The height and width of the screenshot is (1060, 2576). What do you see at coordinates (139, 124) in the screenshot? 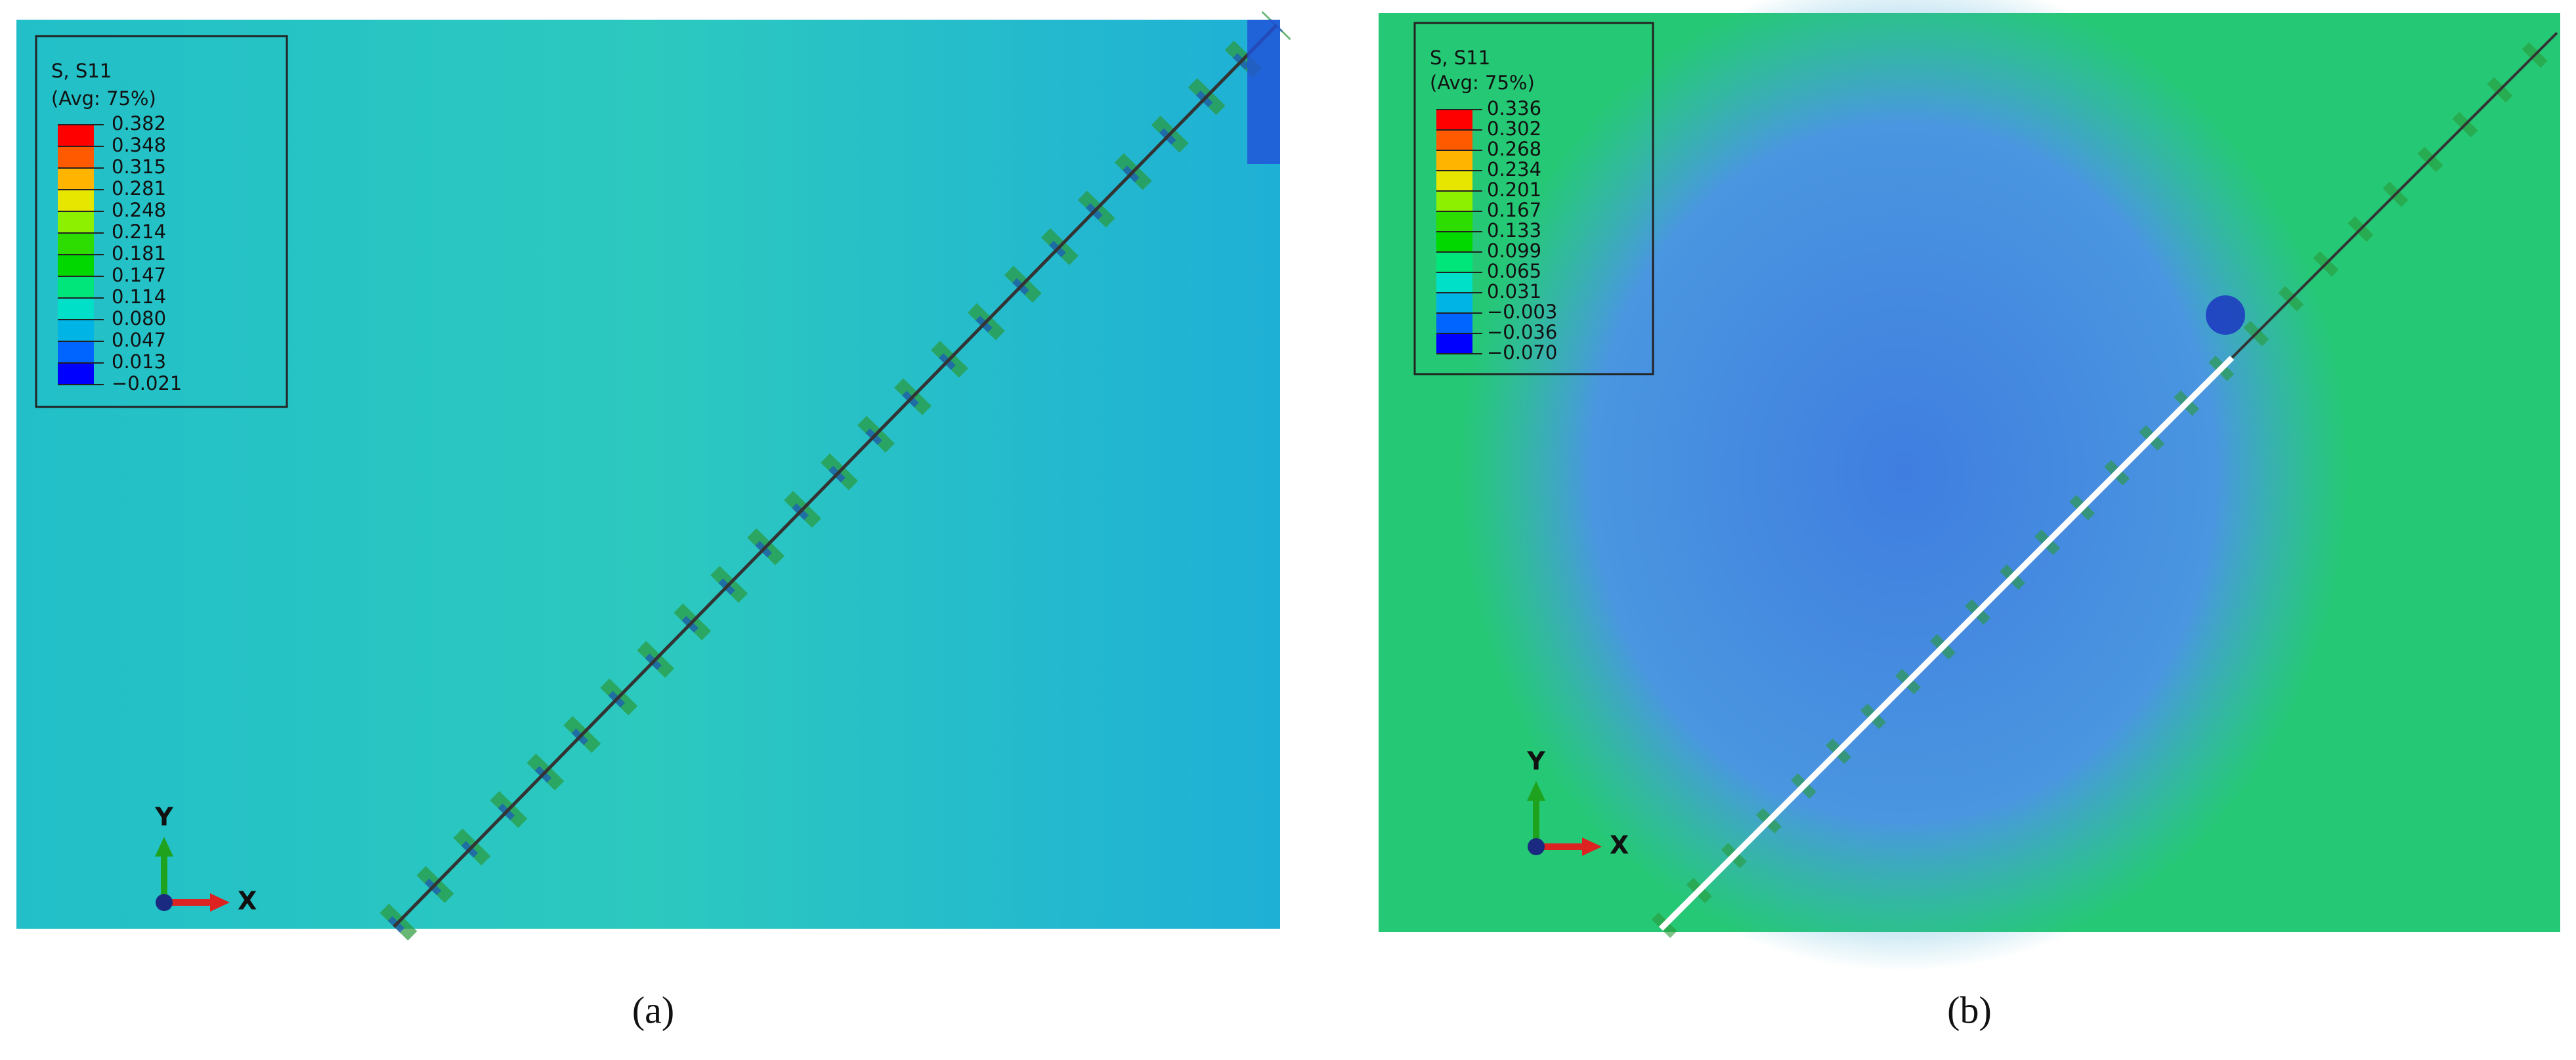
I see `legend-value: 0.382` at bounding box center [139, 124].